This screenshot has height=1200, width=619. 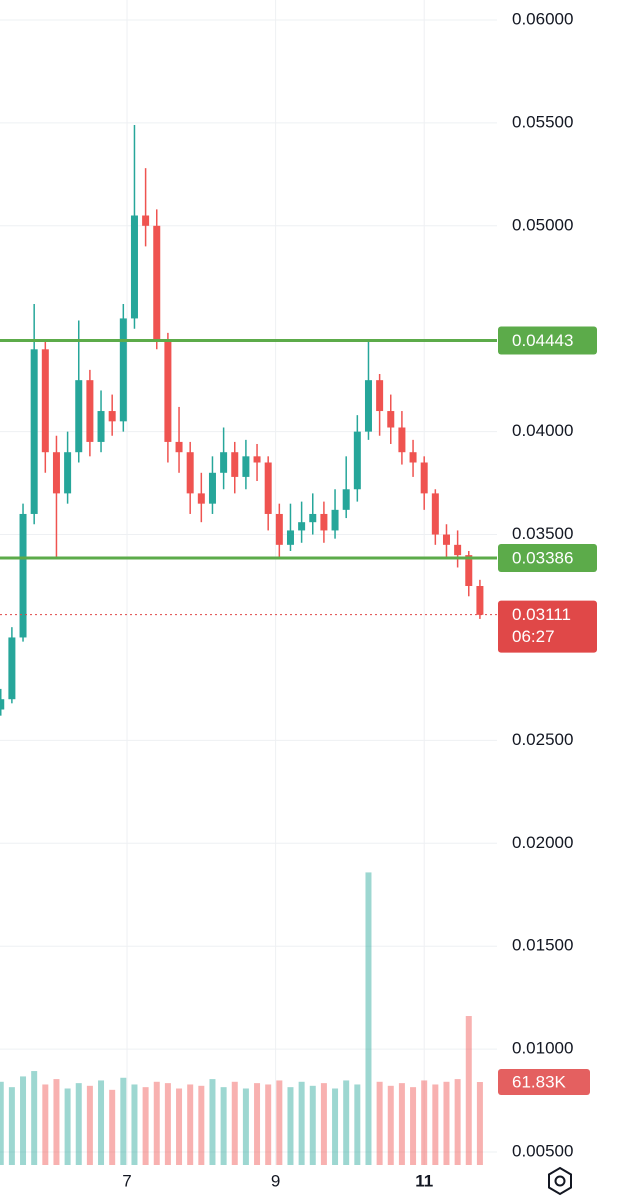 I want to click on x-tick-label: 11, so click(x=424, y=1180).